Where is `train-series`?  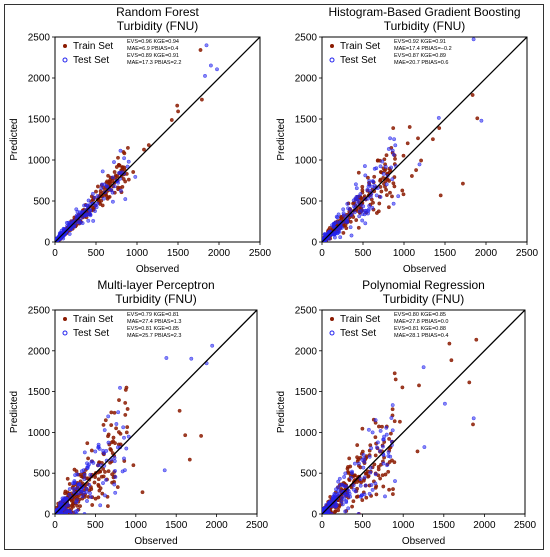
train-series is located at coordinates (400, 425).